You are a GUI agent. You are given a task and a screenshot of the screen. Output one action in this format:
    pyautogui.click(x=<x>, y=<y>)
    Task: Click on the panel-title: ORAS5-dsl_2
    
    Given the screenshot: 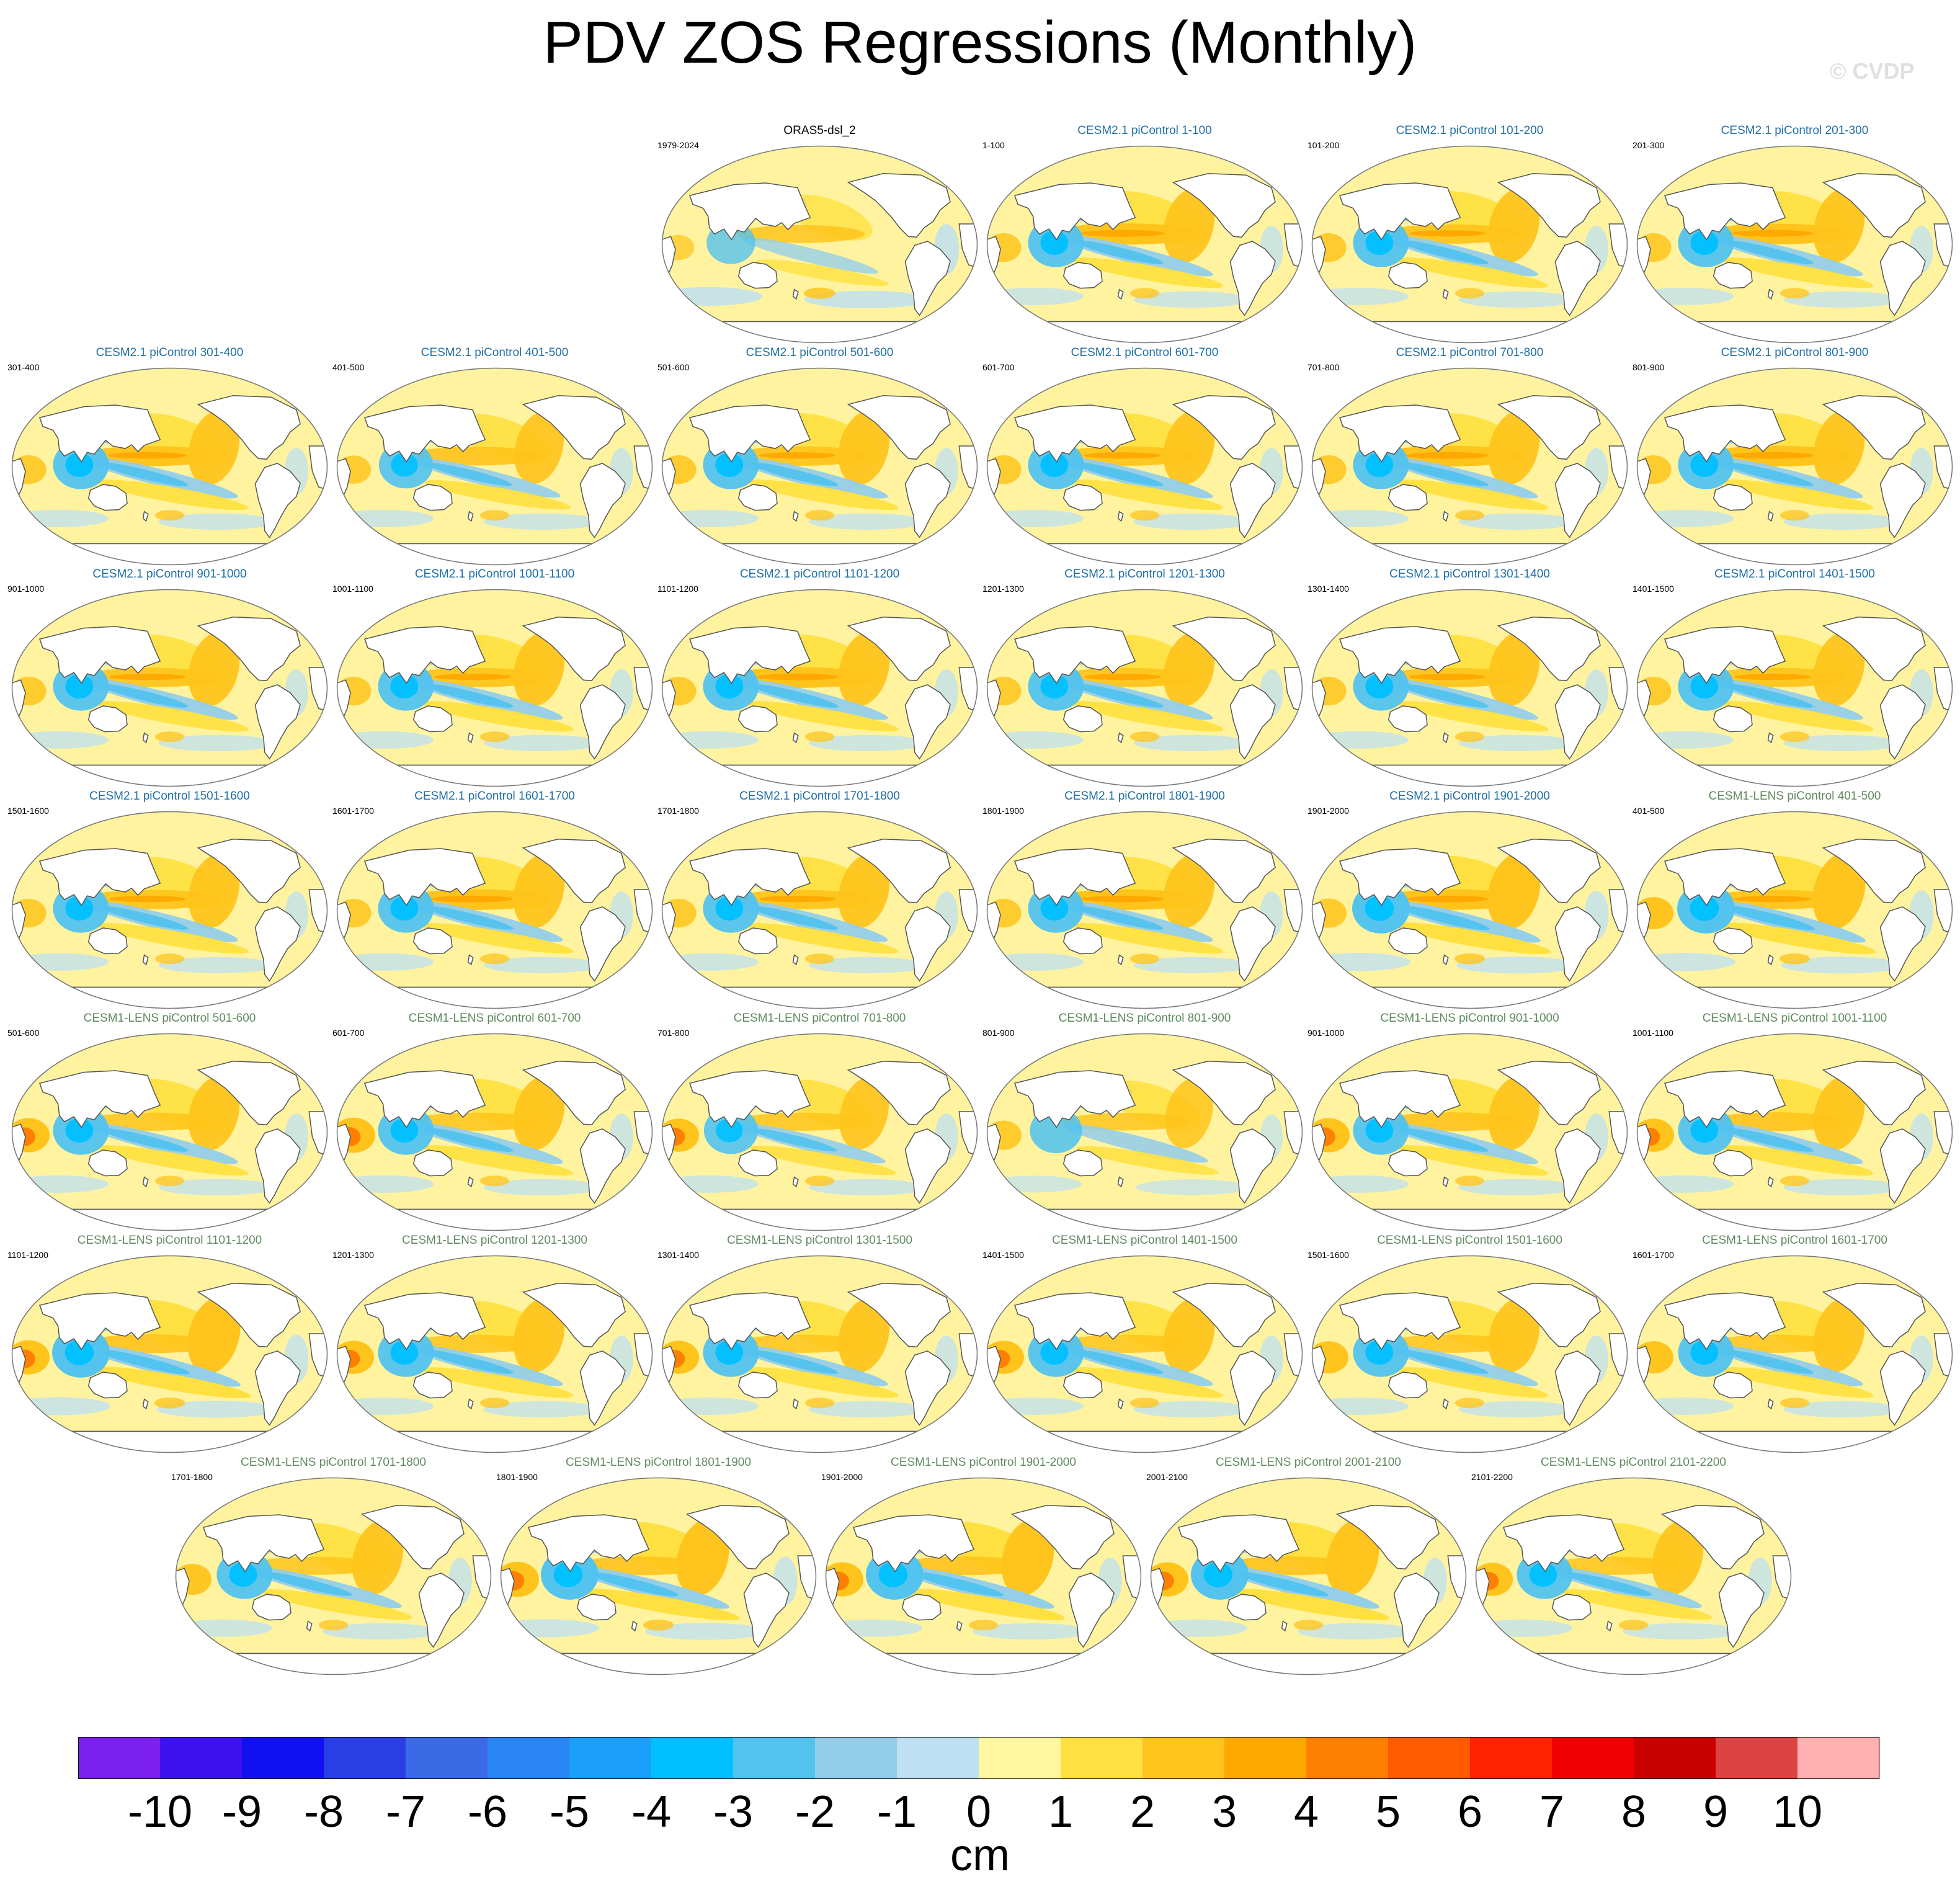 What is the action you would take?
    pyautogui.click(x=819, y=130)
    